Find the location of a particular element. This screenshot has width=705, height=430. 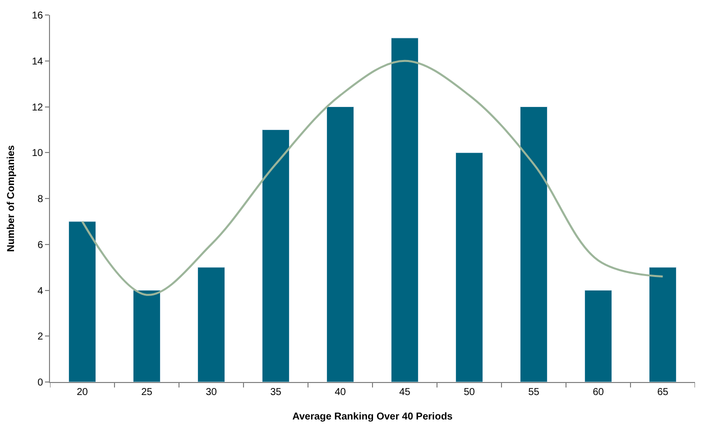

y-tick-label: 6 is located at coordinates (40, 245).